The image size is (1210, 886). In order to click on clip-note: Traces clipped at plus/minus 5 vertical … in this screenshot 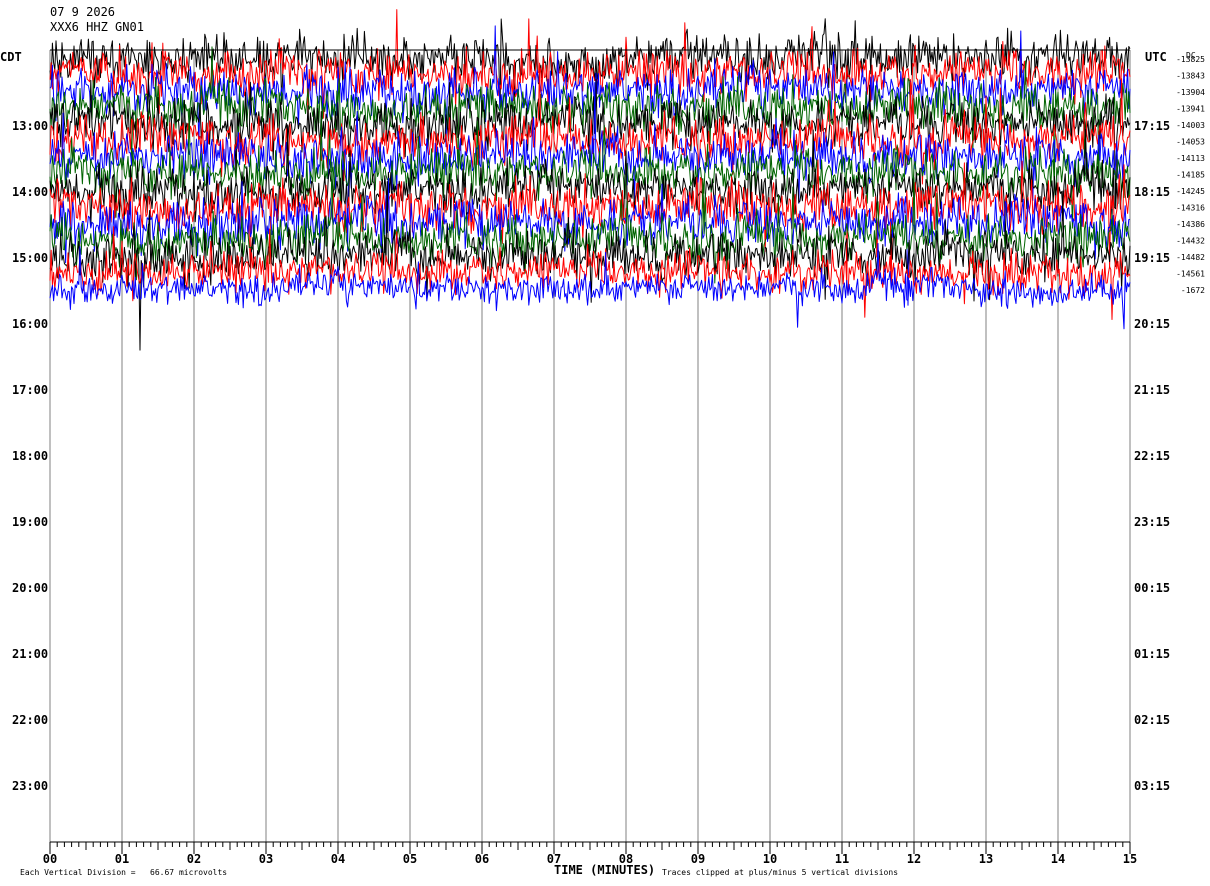, I will do `click(780, 872)`.